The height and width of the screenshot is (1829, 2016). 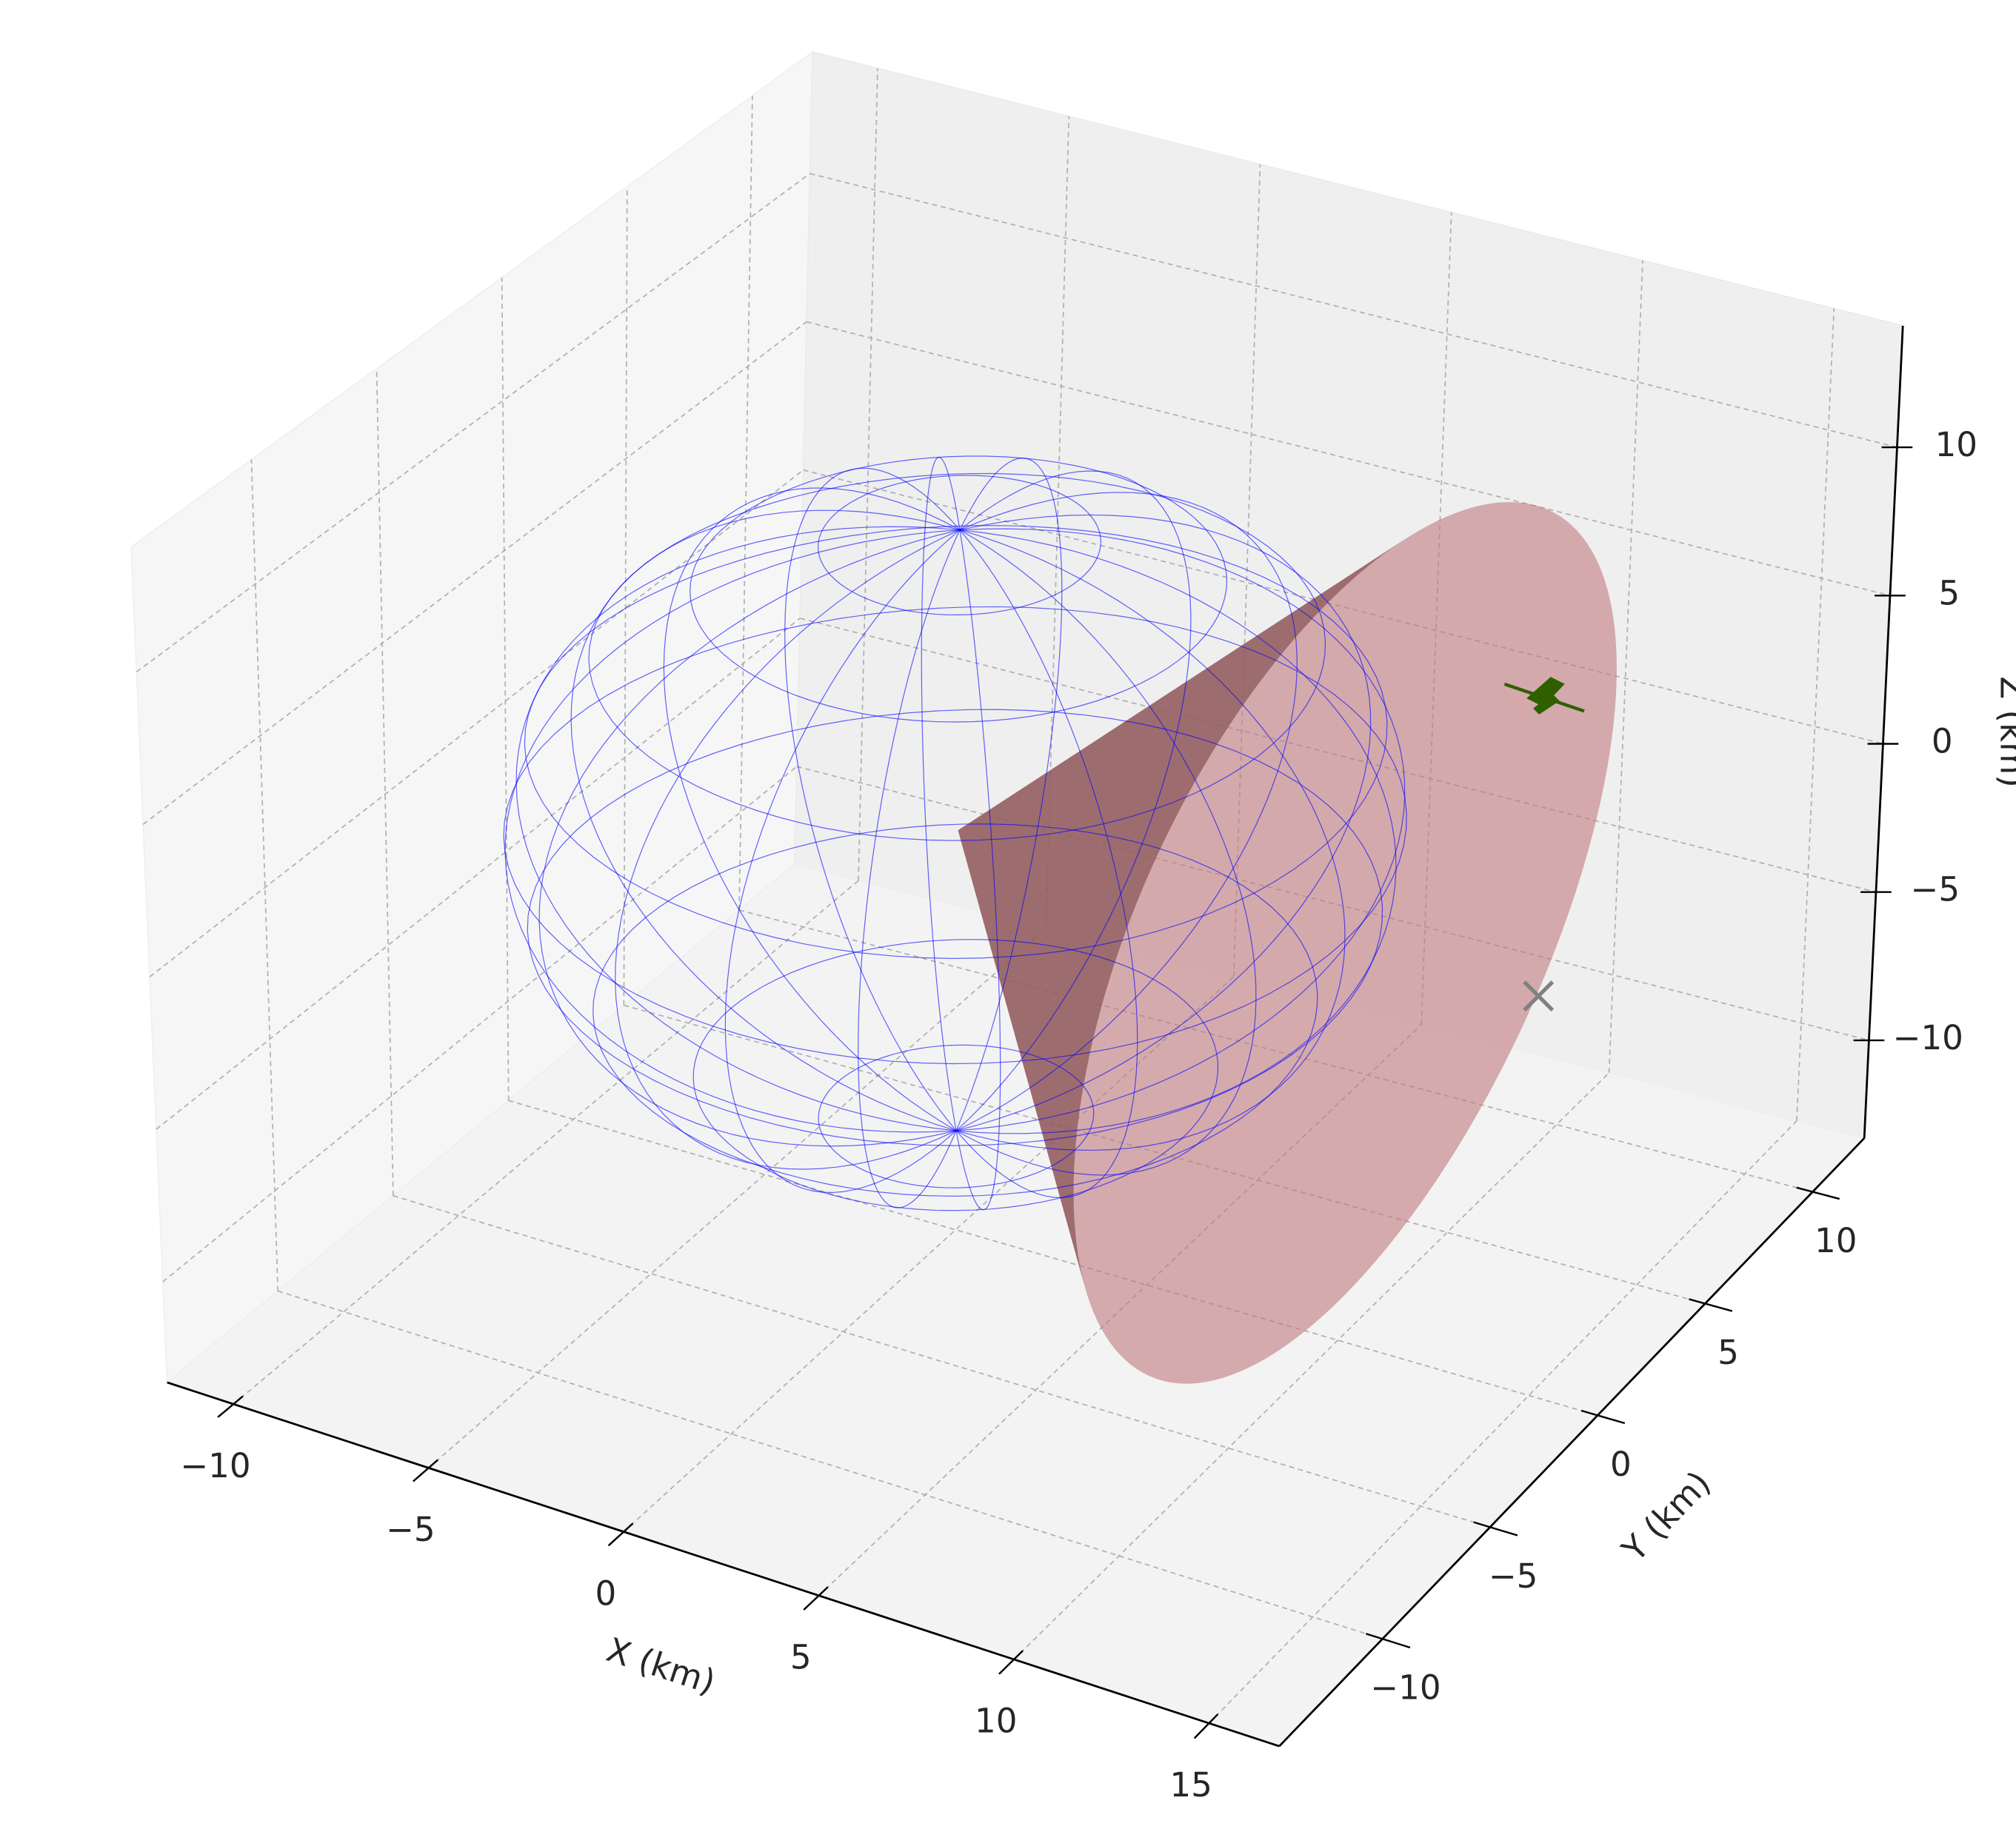 I want to click on x-axis, so click(x=724, y=1564).